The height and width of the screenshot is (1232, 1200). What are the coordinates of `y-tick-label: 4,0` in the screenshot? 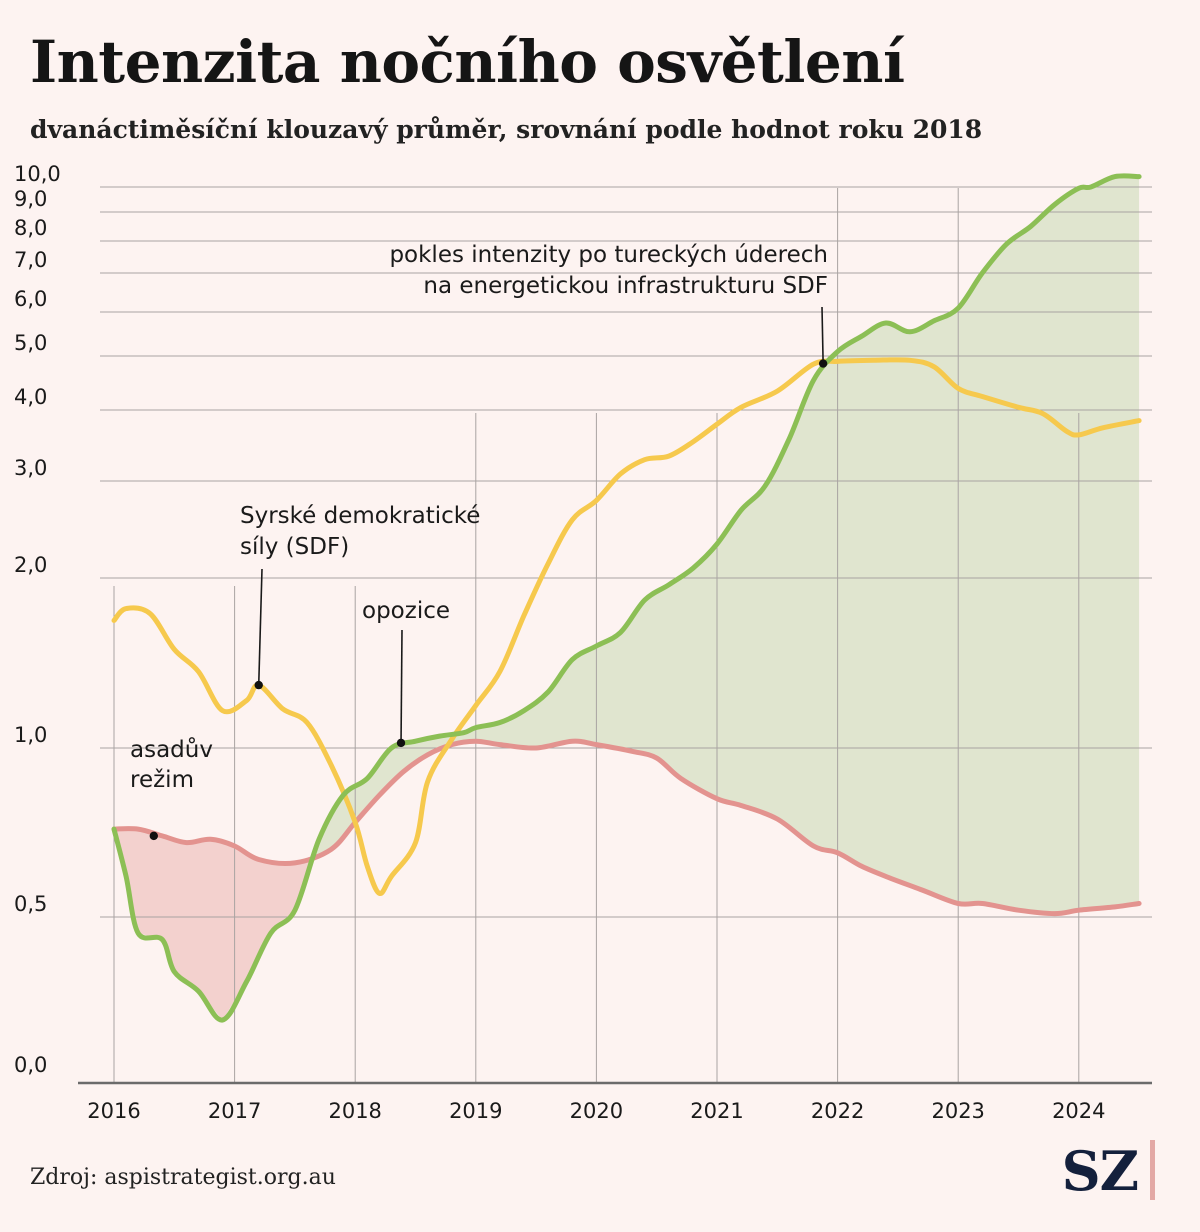 It's located at (30, 397).